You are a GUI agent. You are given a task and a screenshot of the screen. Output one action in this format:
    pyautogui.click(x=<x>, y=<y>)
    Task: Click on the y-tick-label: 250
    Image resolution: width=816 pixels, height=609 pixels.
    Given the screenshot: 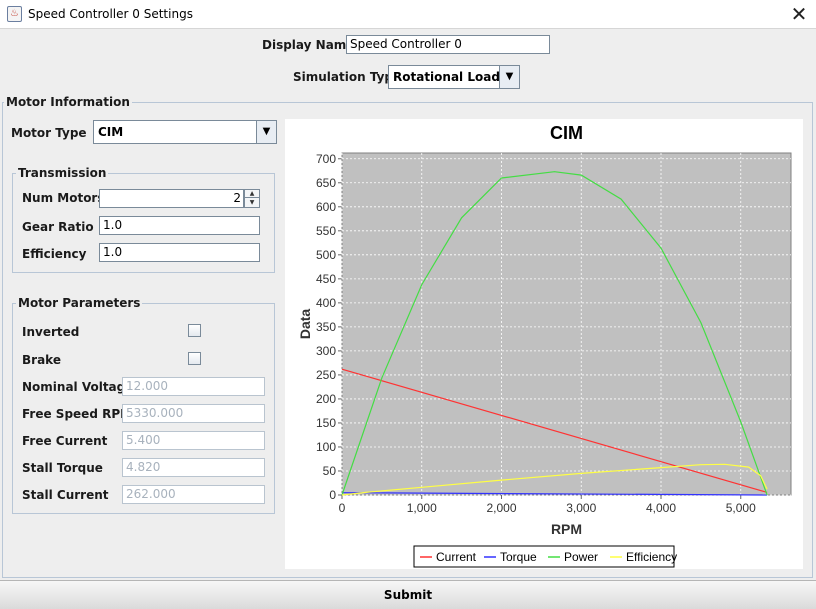 What is the action you would take?
    pyautogui.click(x=326, y=375)
    